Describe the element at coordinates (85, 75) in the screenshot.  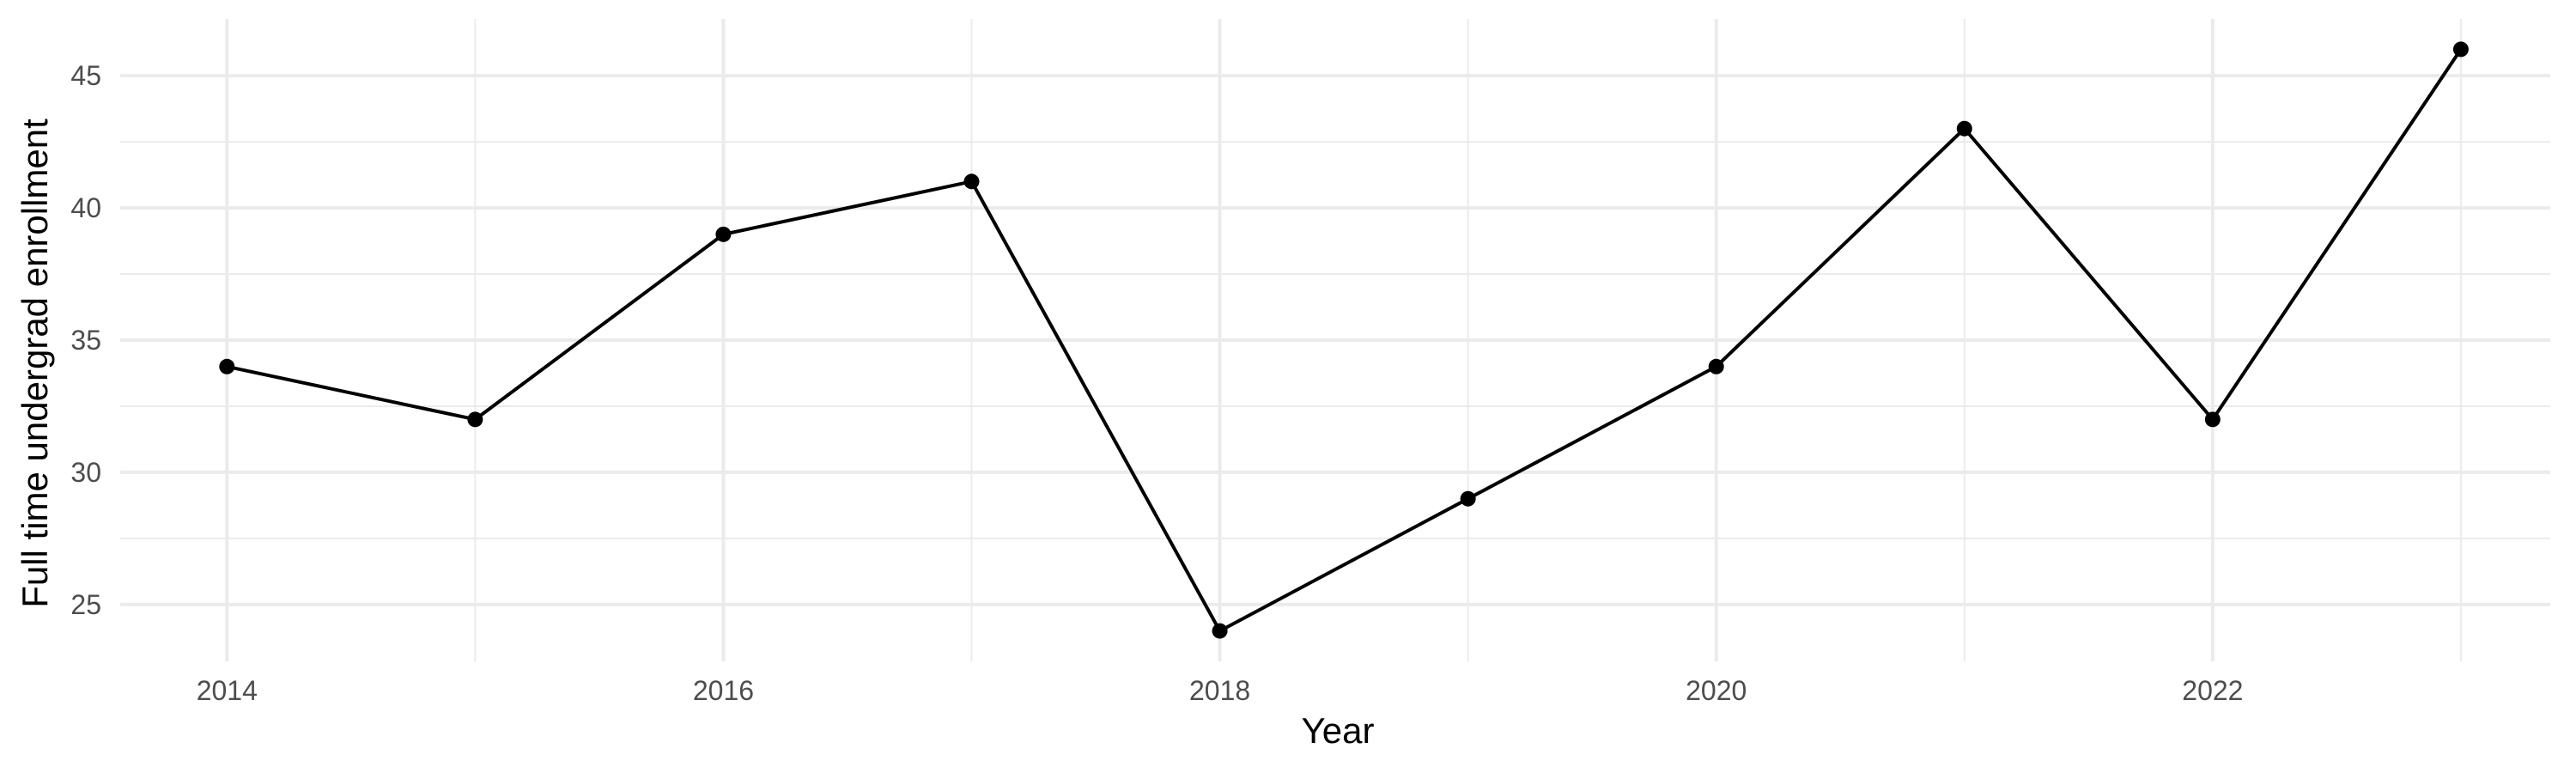
I see `y-tick-label: 45` at that location.